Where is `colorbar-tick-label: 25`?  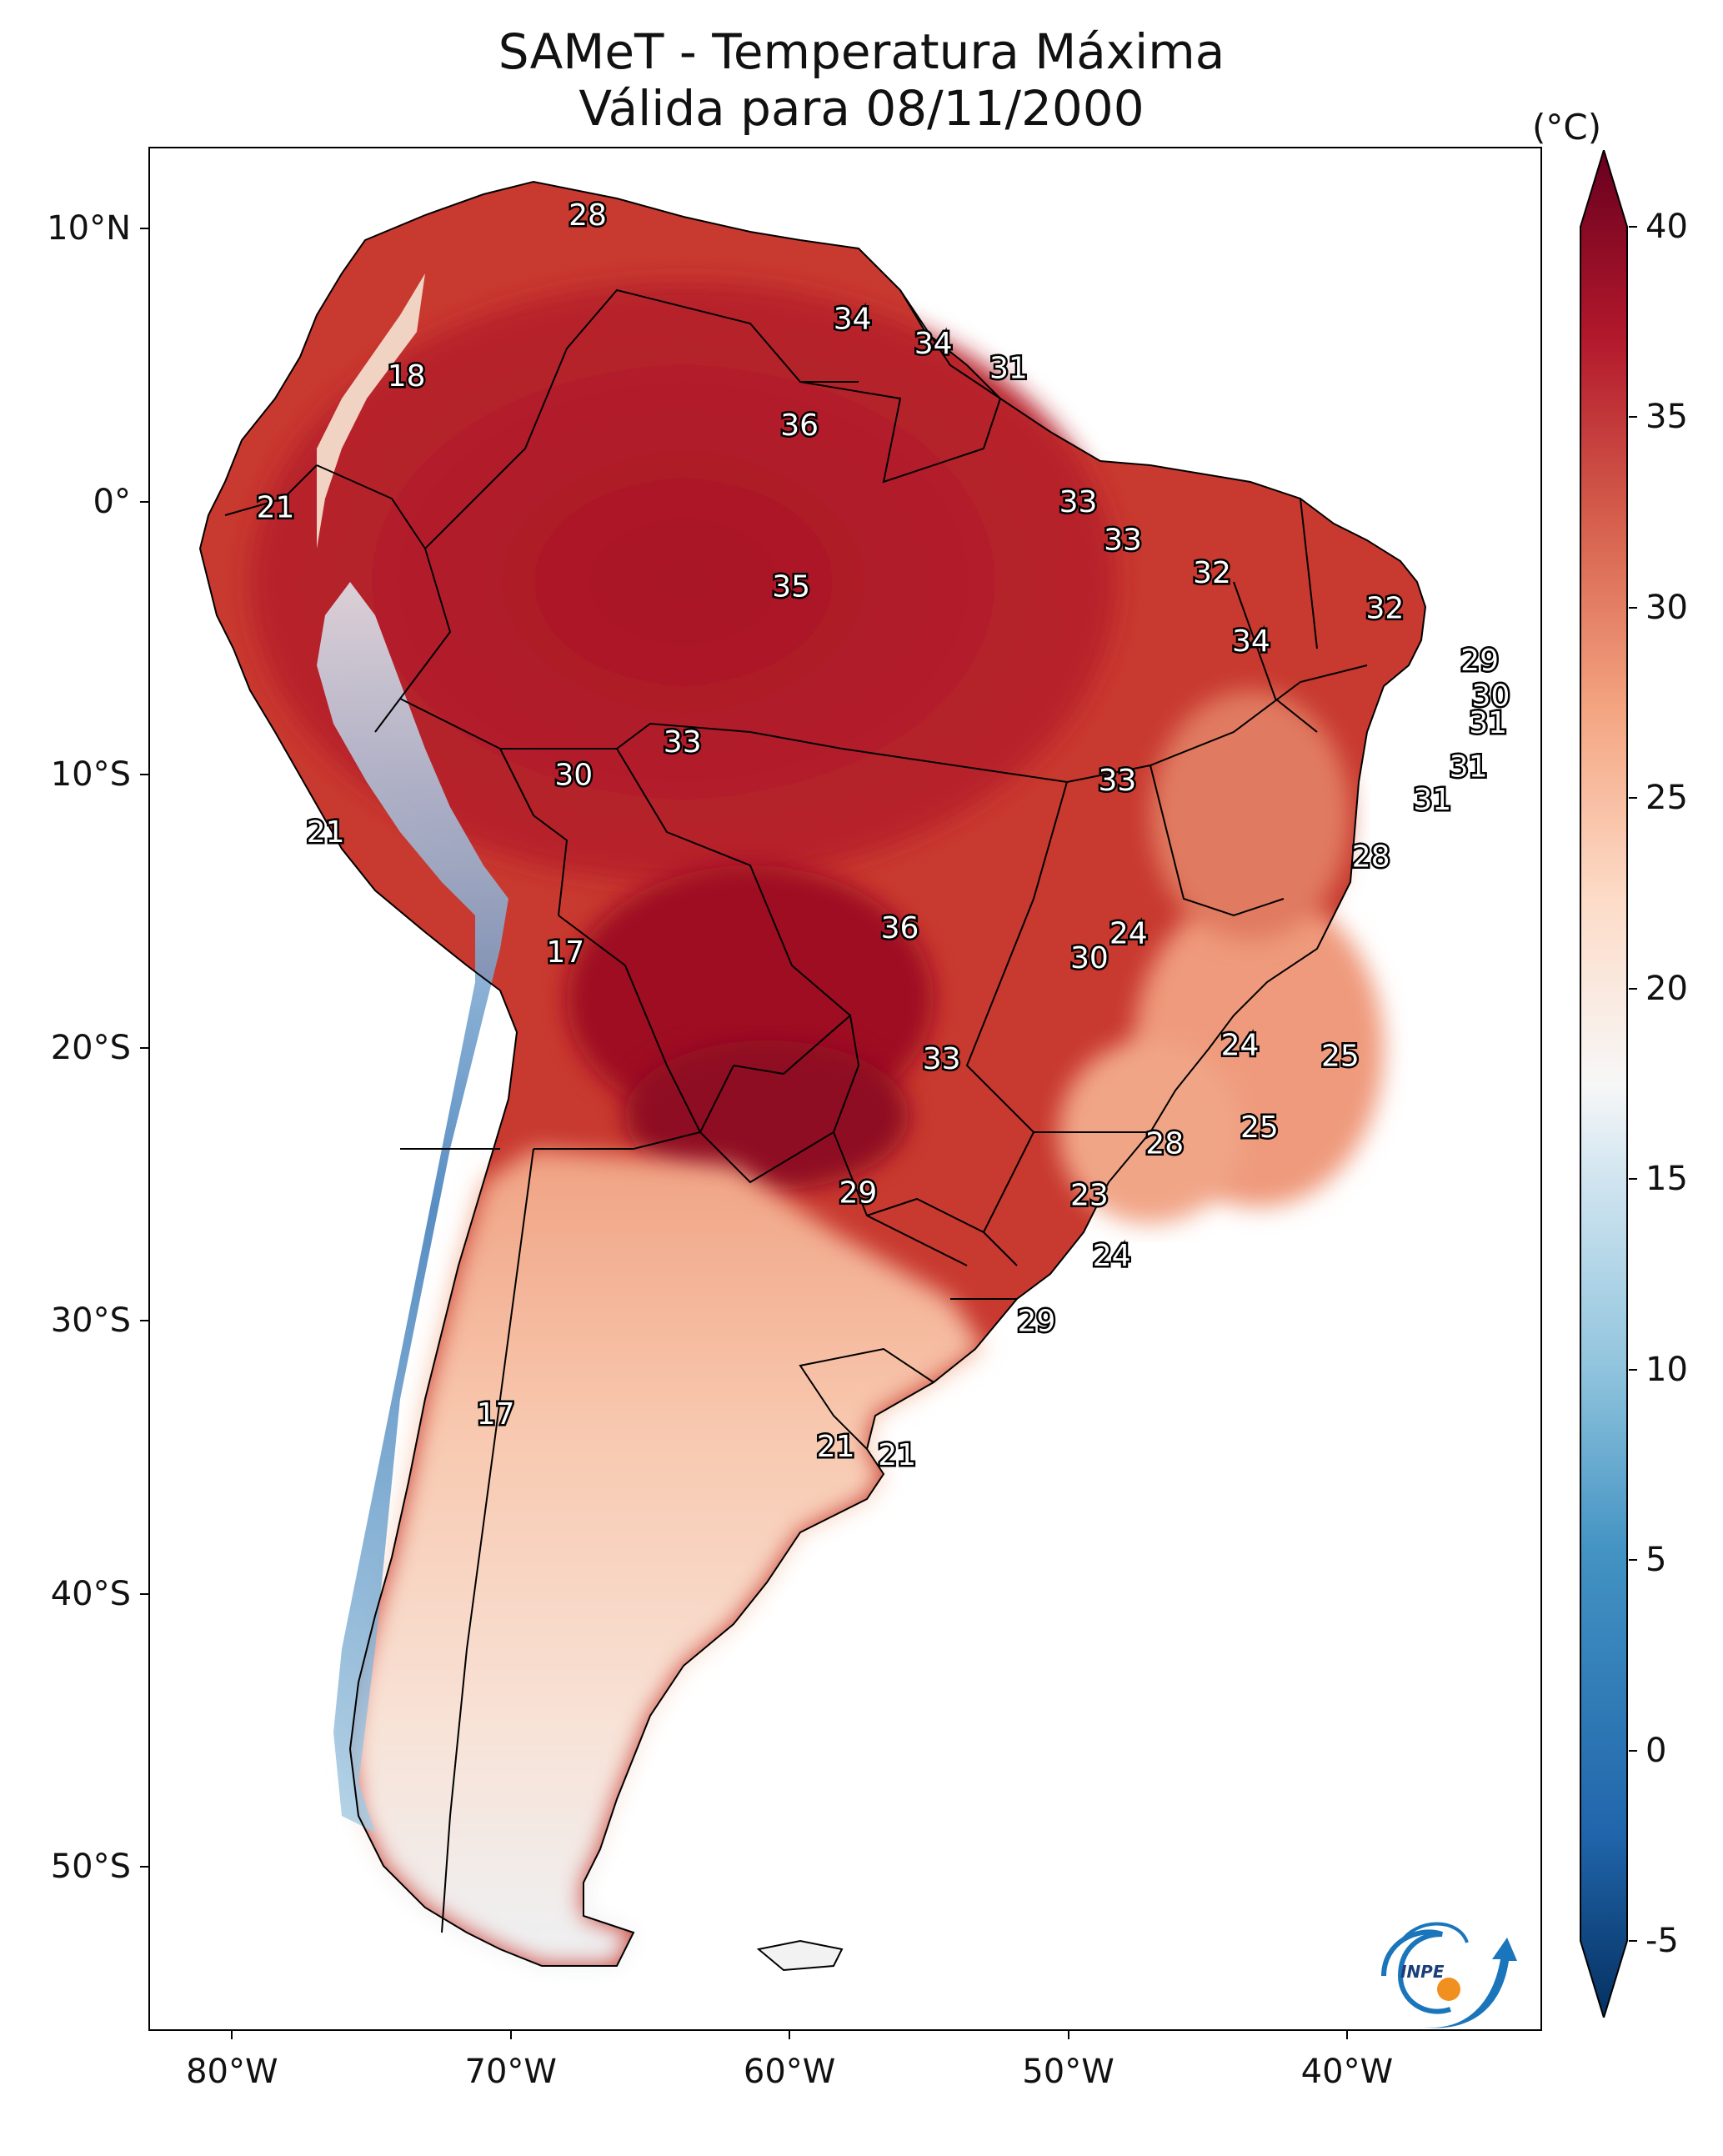 colorbar-tick-label: 25 is located at coordinates (1666, 798).